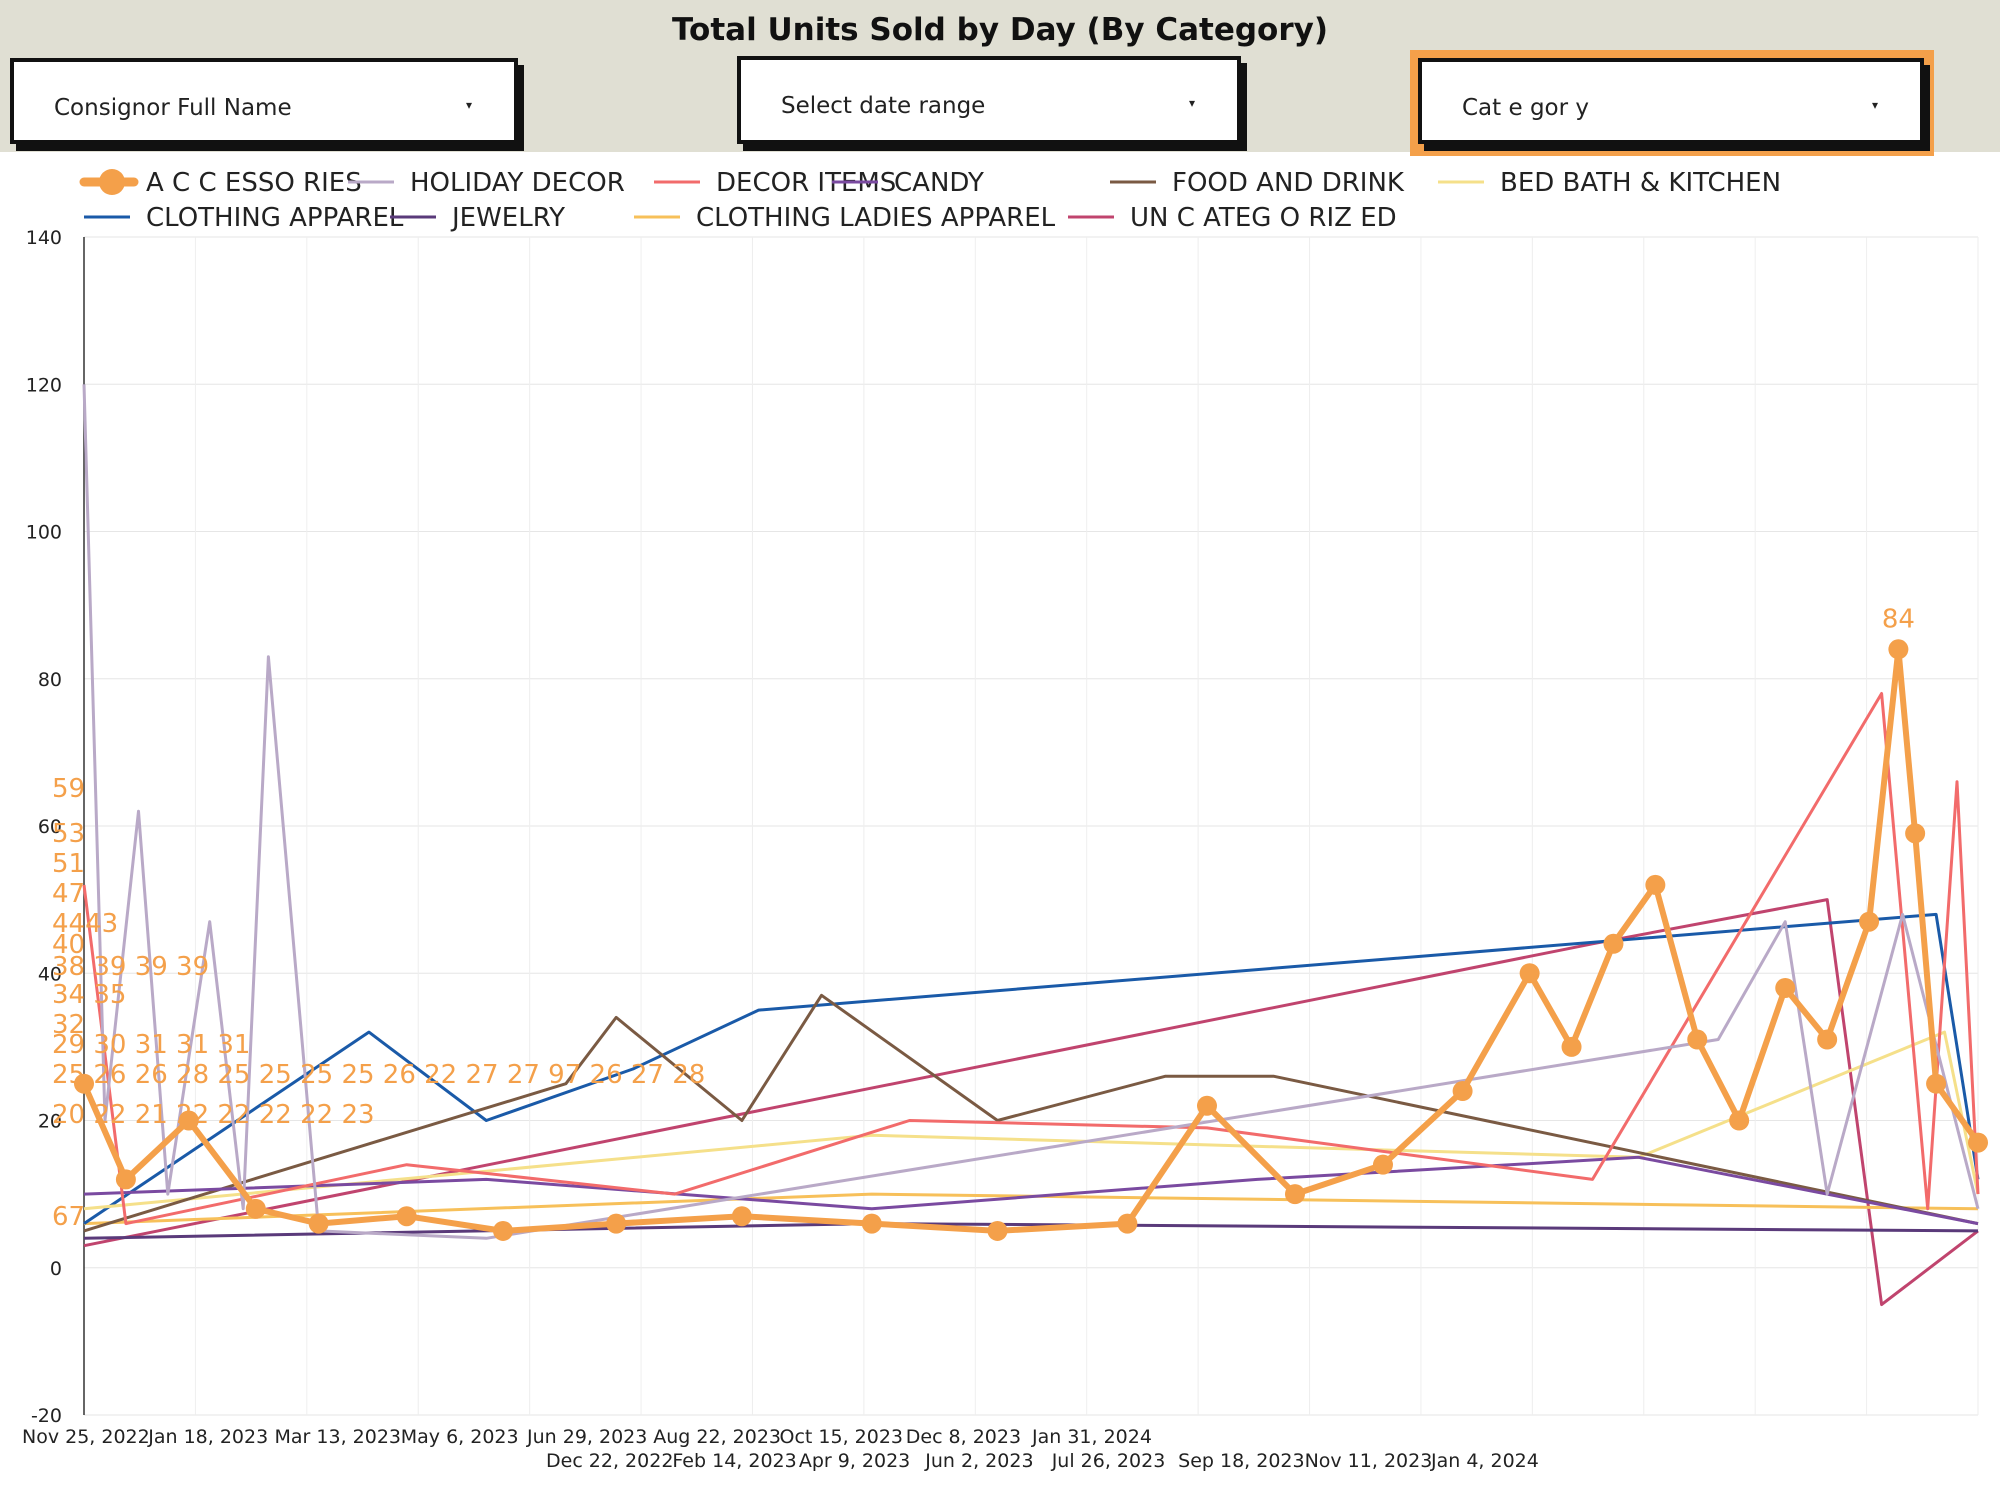 The width and height of the screenshot is (2000, 1500). I want to click on legend-marker, so click(112, 182).